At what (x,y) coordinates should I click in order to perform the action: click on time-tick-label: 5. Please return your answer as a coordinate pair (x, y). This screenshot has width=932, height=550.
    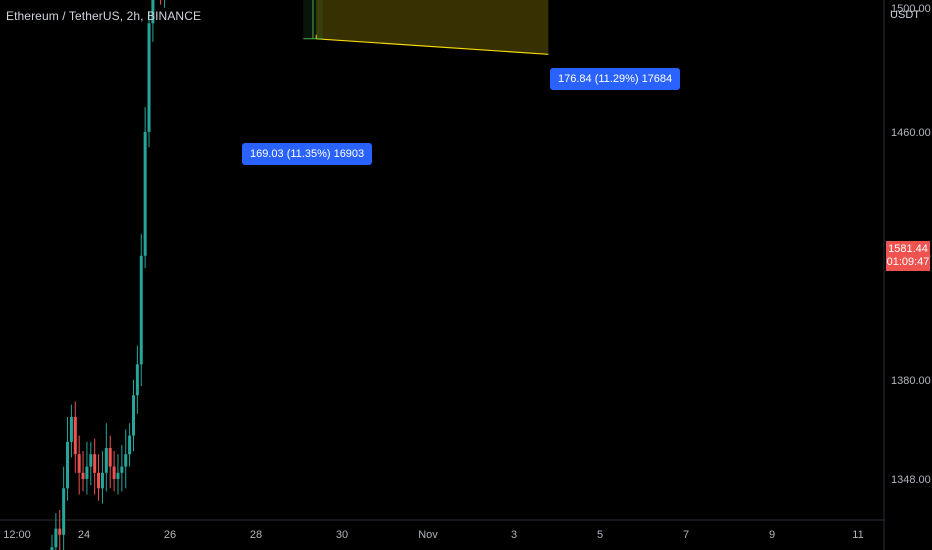
    Looking at the image, I should click on (600, 535).